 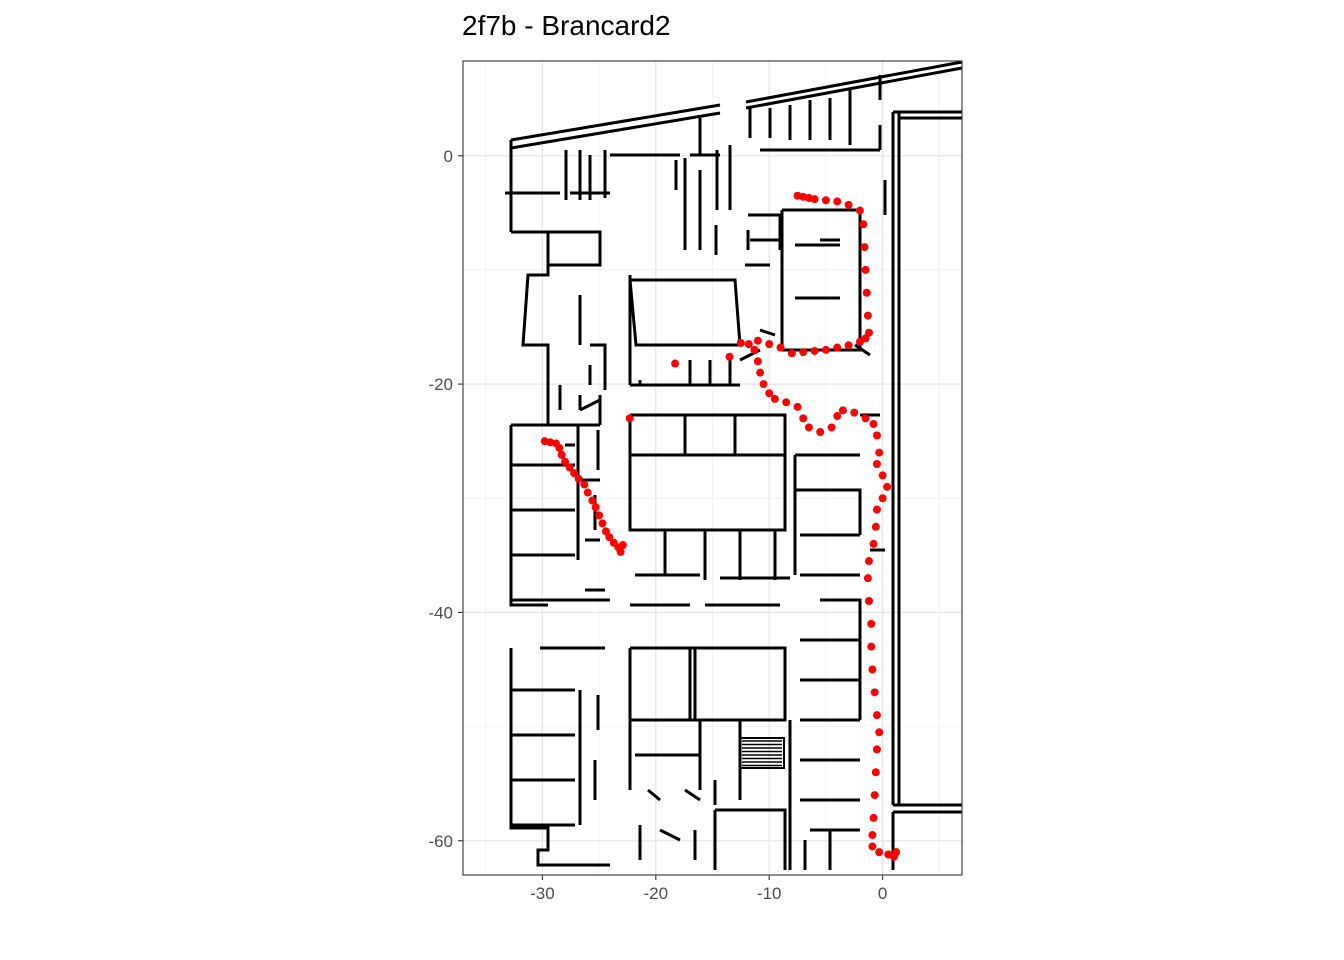 What do you see at coordinates (448, 156) in the screenshot?
I see `y-tick-label: 0` at bounding box center [448, 156].